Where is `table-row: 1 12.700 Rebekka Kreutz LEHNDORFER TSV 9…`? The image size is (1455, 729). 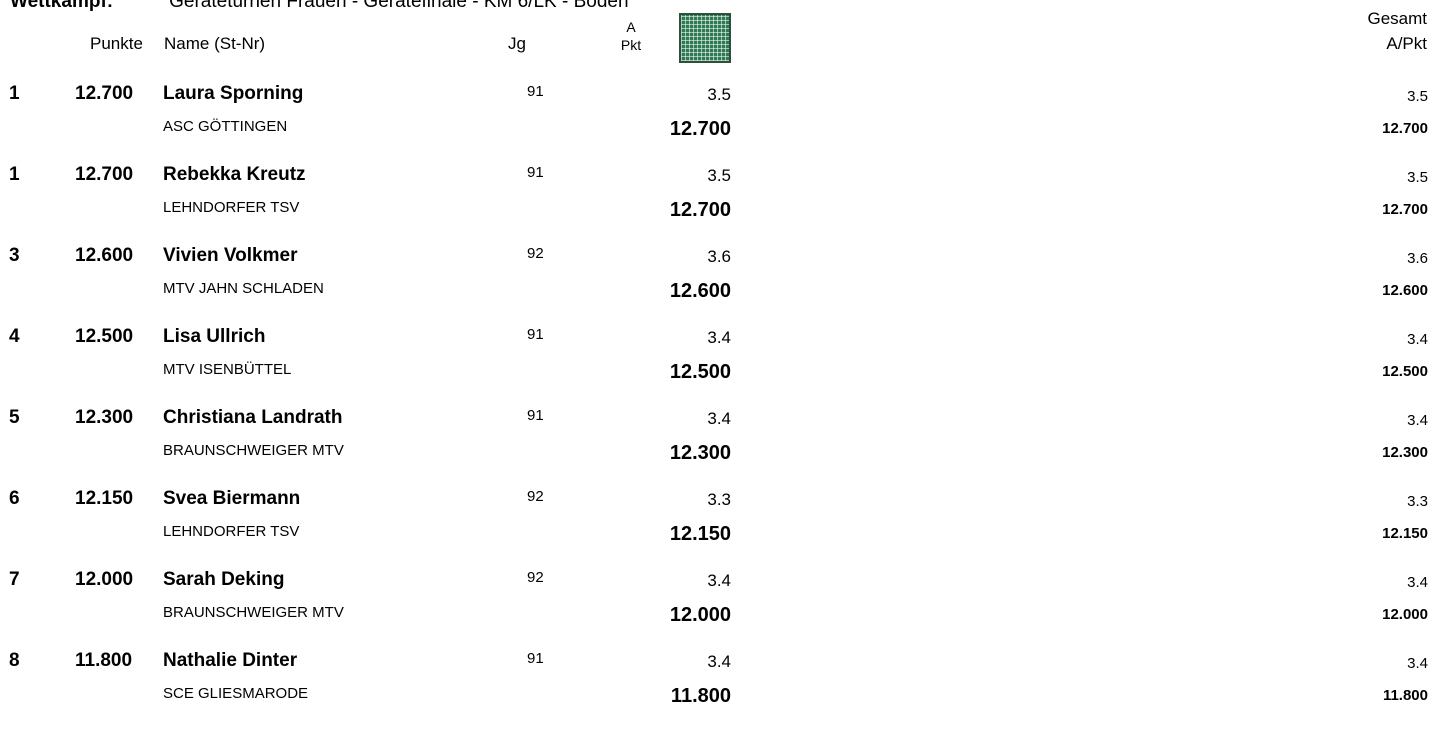 table-row: 1 12.700 Rebekka Kreutz LEHNDORFER TSV 9… is located at coordinates (727, 202).